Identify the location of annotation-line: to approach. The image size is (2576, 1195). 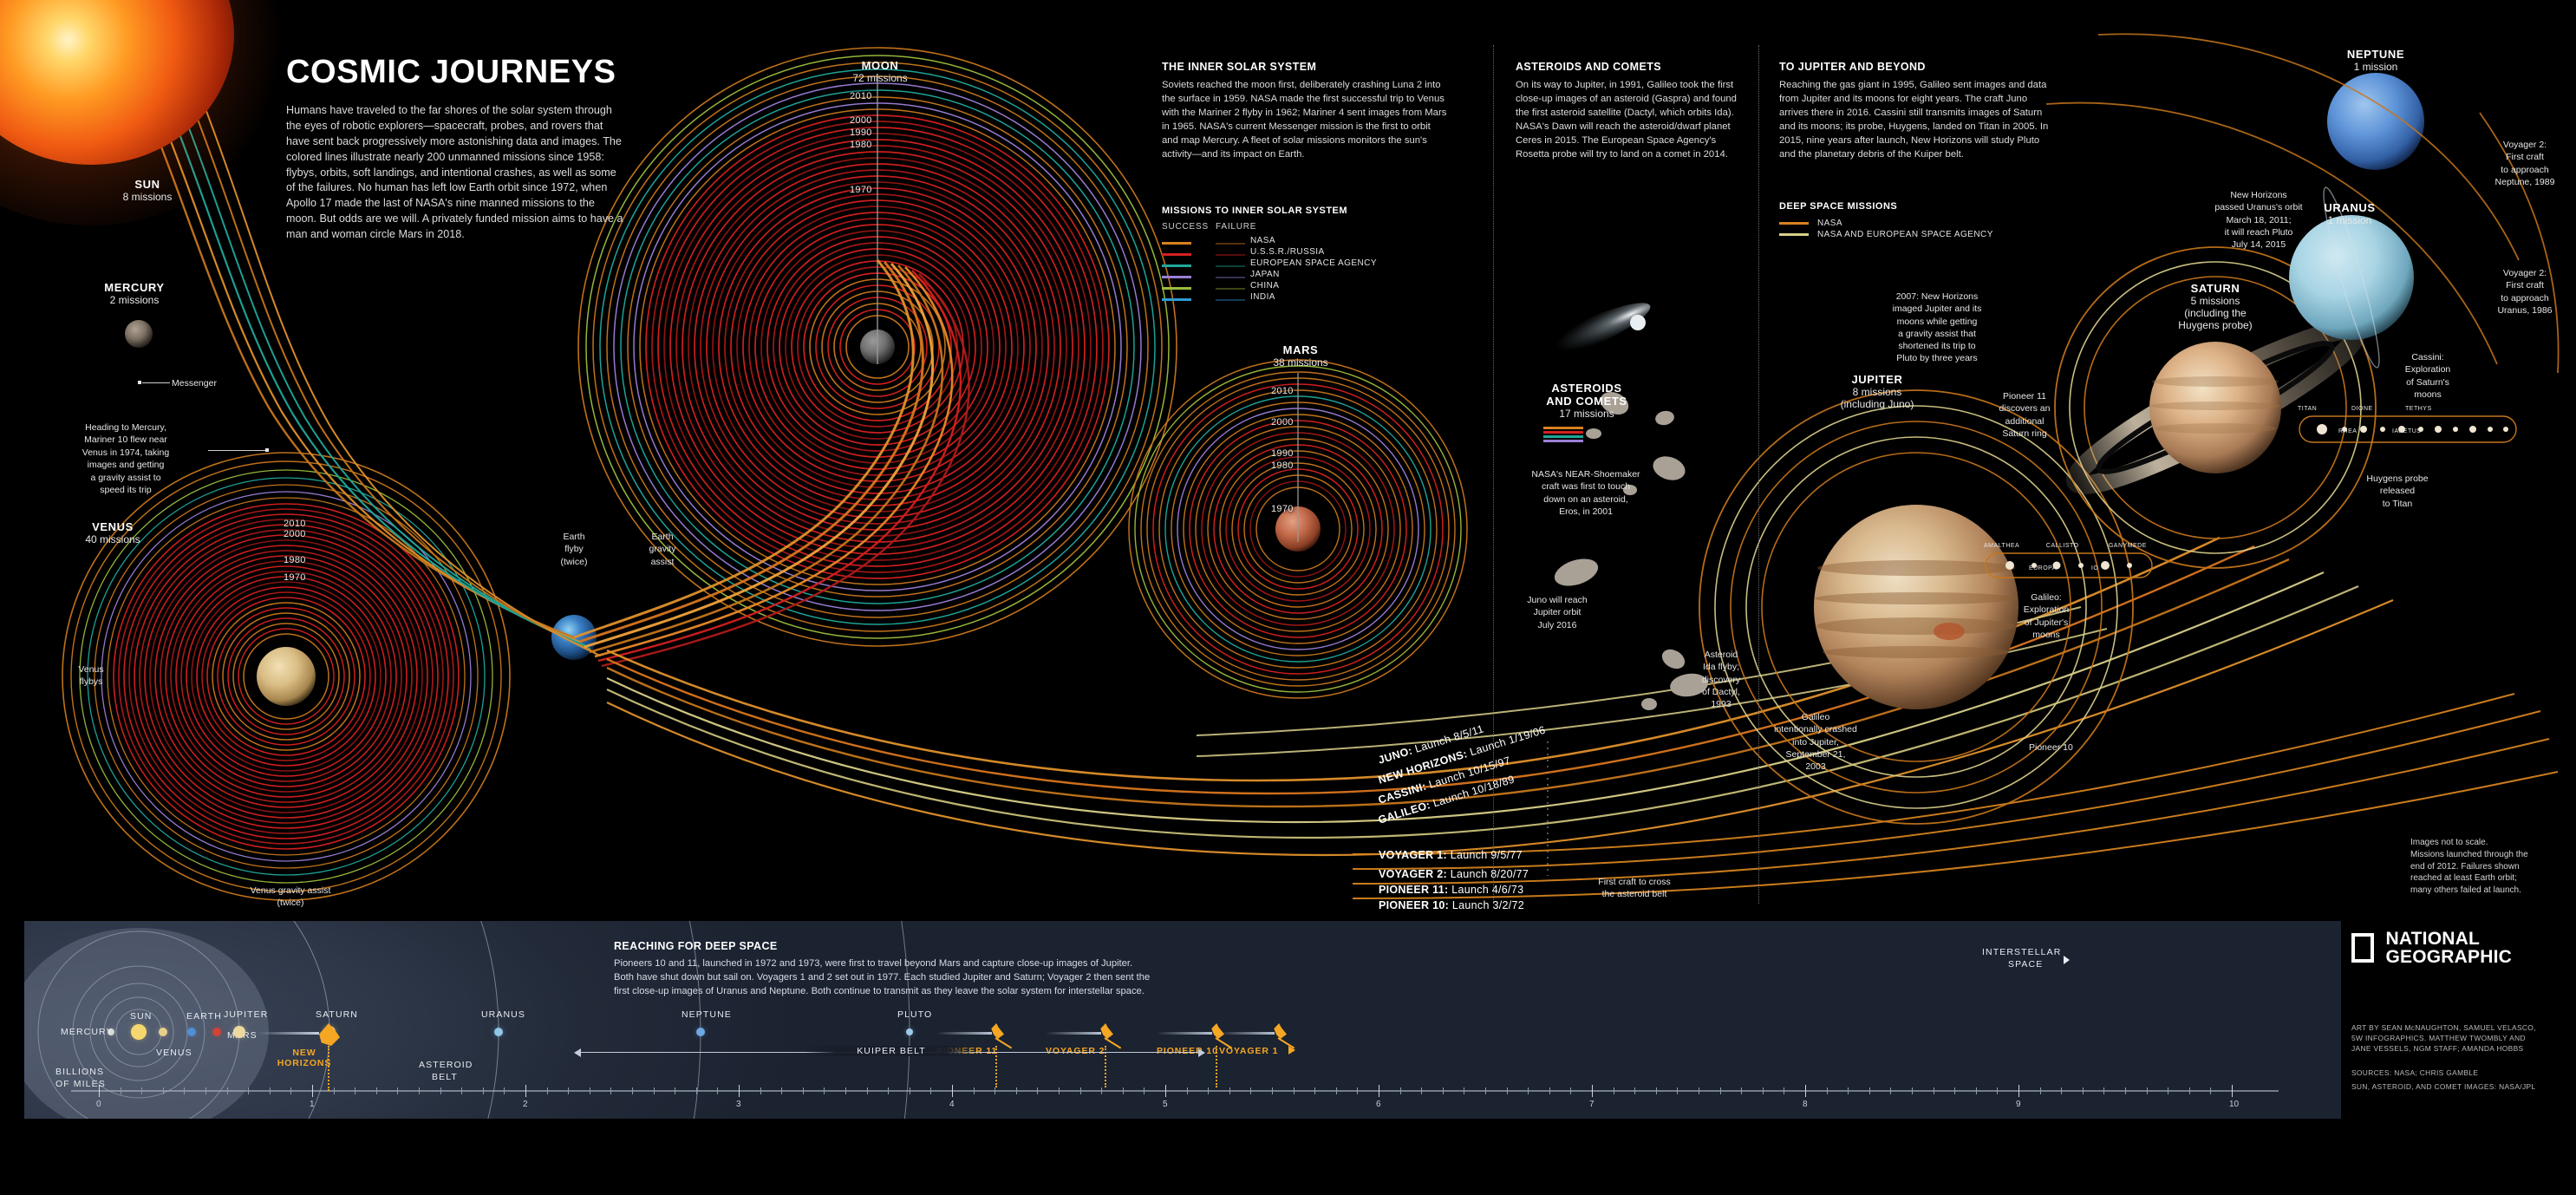
(2525, 170).